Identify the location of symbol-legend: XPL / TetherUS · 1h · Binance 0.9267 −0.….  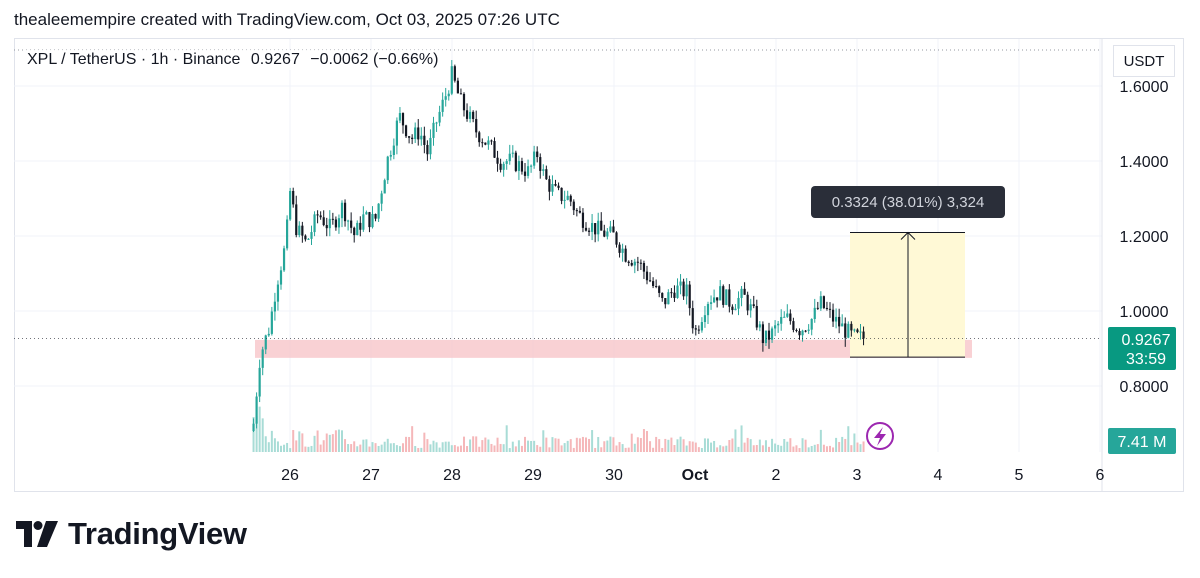
(236, 60).